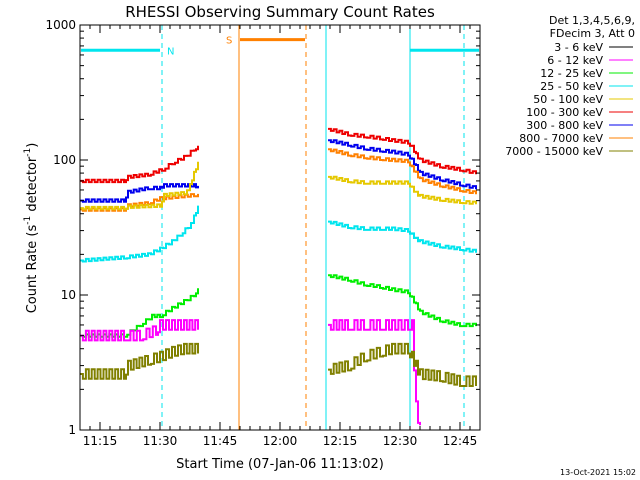 This screenshot has width=640, height=480. Describe the element at coordinates (460, 441) in the screenshot. I see `x-tick-label: 12:45` at that location.